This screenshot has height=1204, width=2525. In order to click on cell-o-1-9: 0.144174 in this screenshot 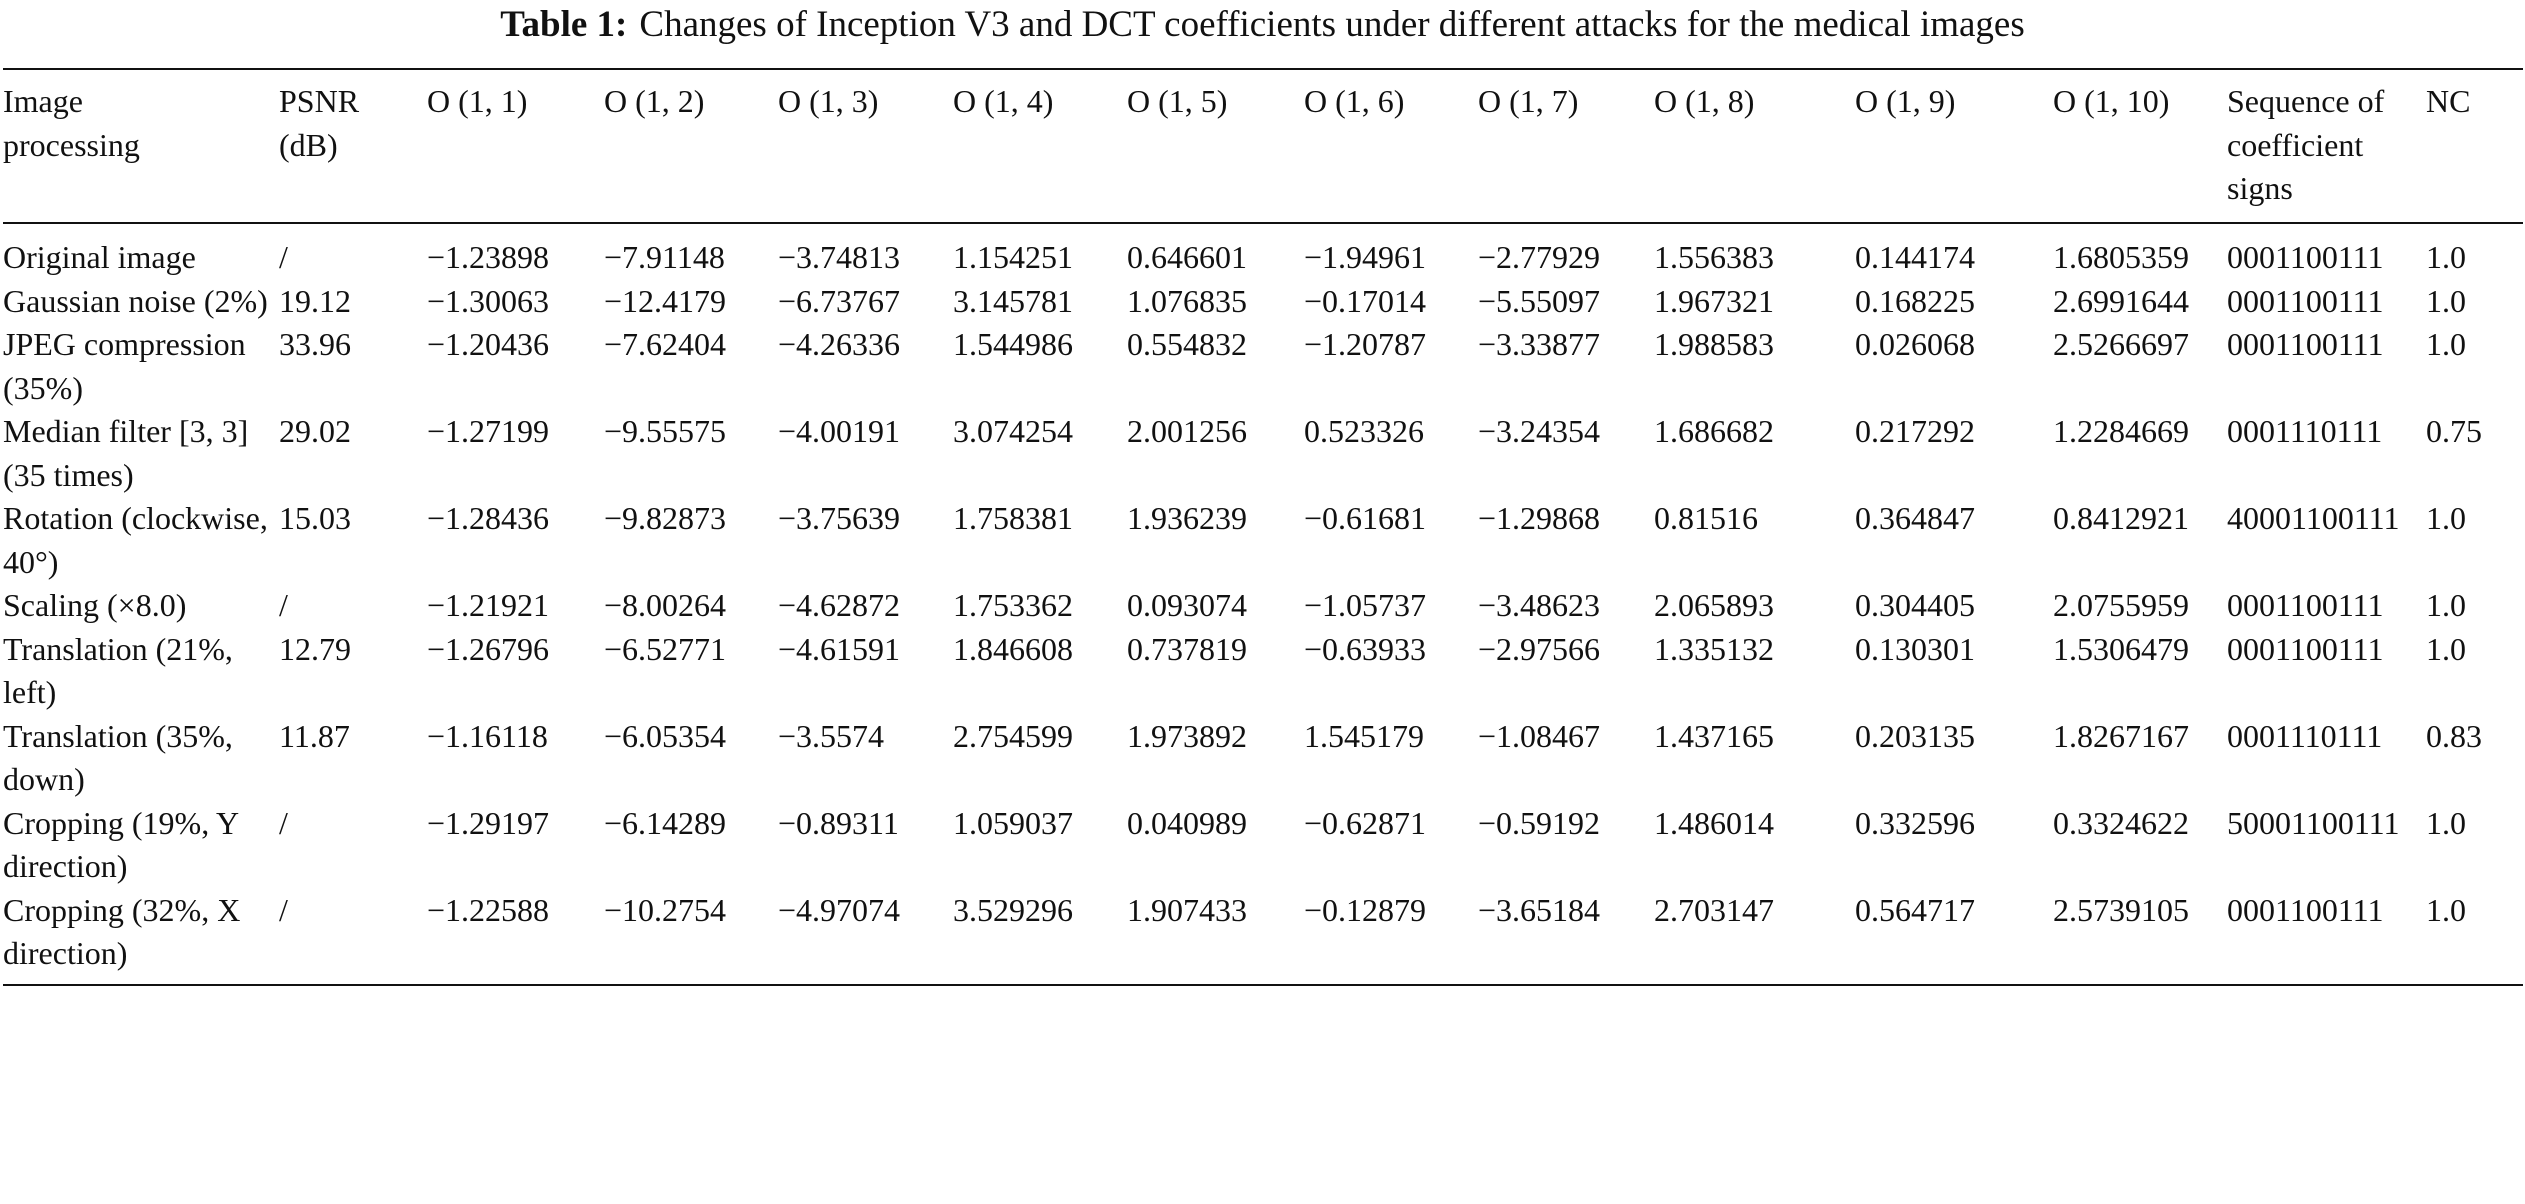, I will do `click(1915, 257)`.